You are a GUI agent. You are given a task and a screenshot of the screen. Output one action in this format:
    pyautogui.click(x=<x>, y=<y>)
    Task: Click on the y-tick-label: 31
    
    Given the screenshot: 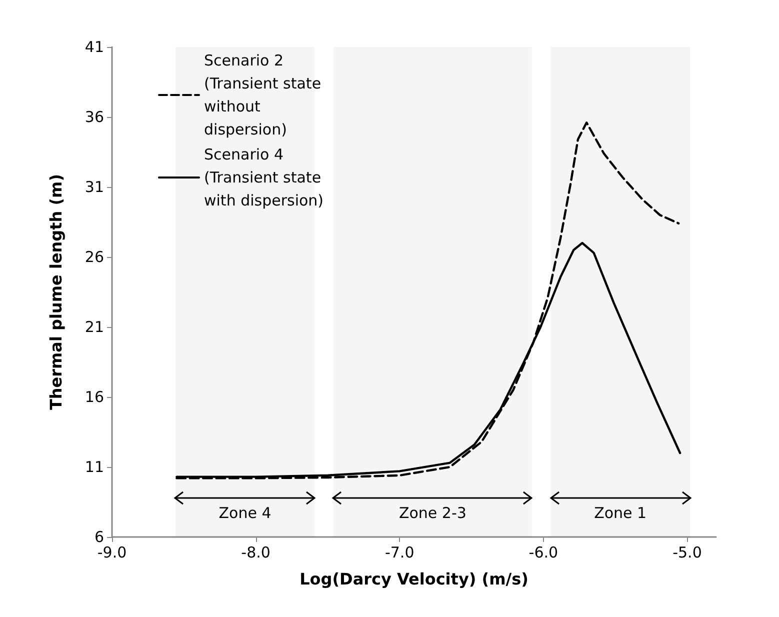 What is the action you would take?
    pyautogui.click(x=94, y=187)
    